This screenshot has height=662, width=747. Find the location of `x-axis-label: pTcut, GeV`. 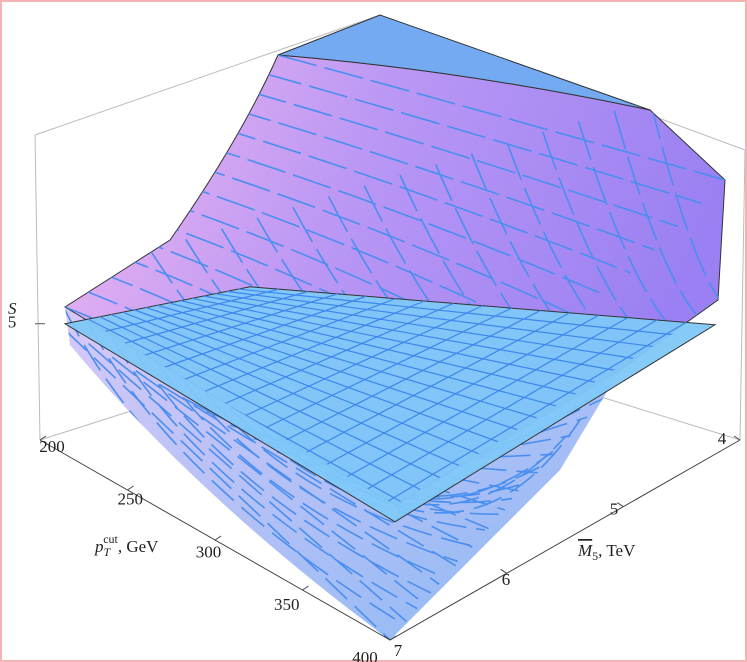

x-axis-label: pTcut, GeV is located at coordinates (126, 545).